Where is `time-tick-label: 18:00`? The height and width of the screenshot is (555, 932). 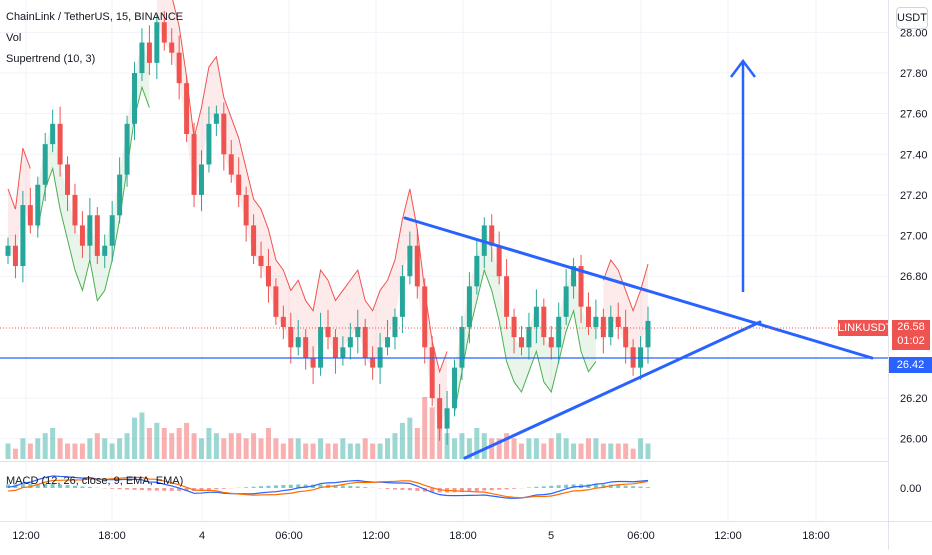 time-tick-label: 18:00 is located at coordinates (112, 536).